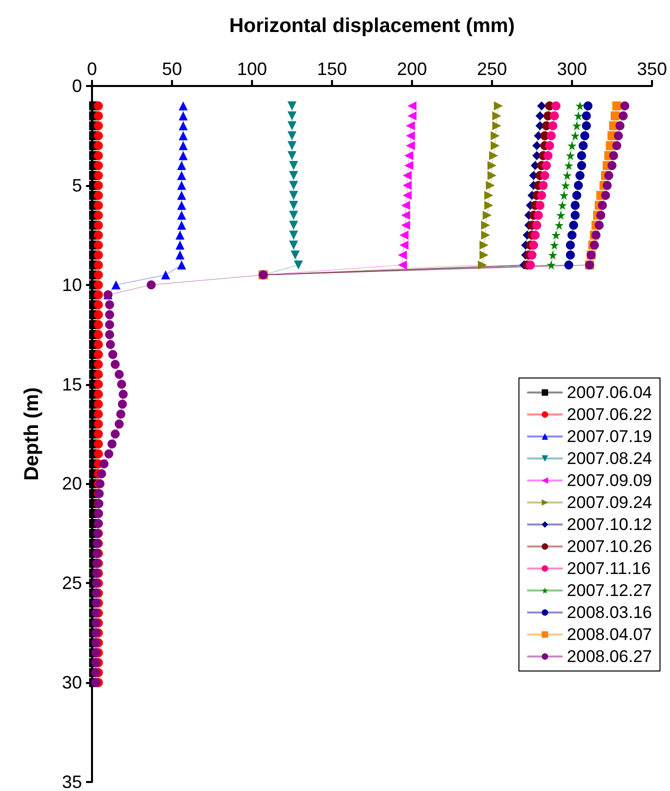 The width and height of the screenshot is (670, 791). What do you see at coordinates (608, 568) in the screenshot?
I see `legend-label: 2007.11.16` at bounding box center [608, 568].